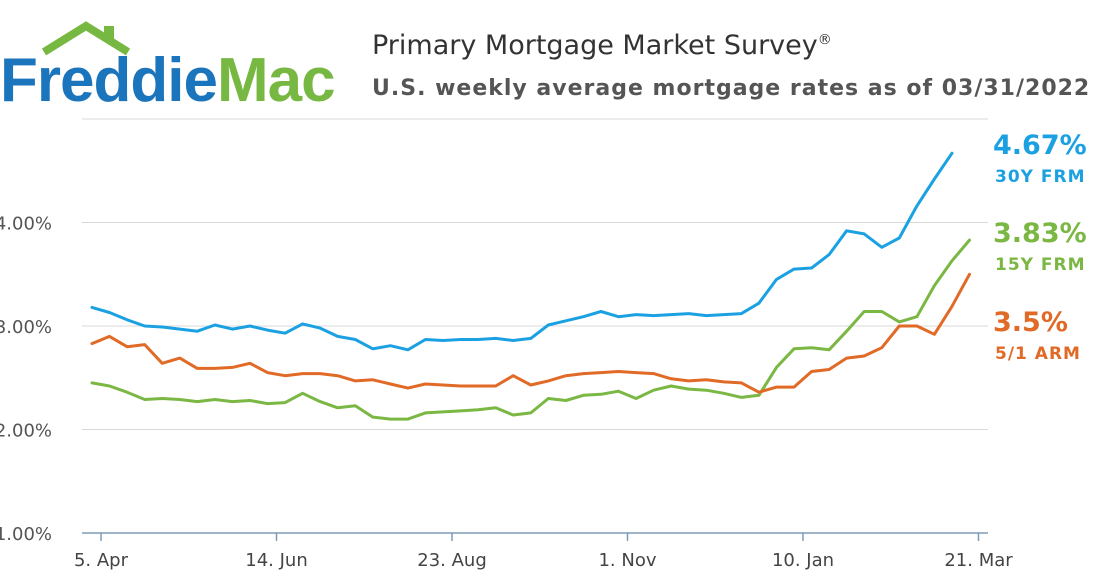 The image size is (1097, 585). What do you see at coordinates (452, 560) in the screenshot?
I see `x-tick-label: 23. Aug` at bounding box center [452, 560].